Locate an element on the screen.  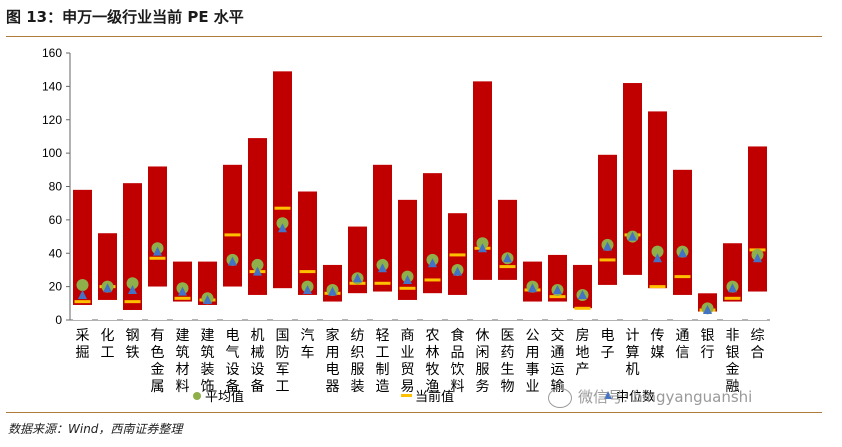
x-tick-label: 非 is located at coordinates (733, 336).